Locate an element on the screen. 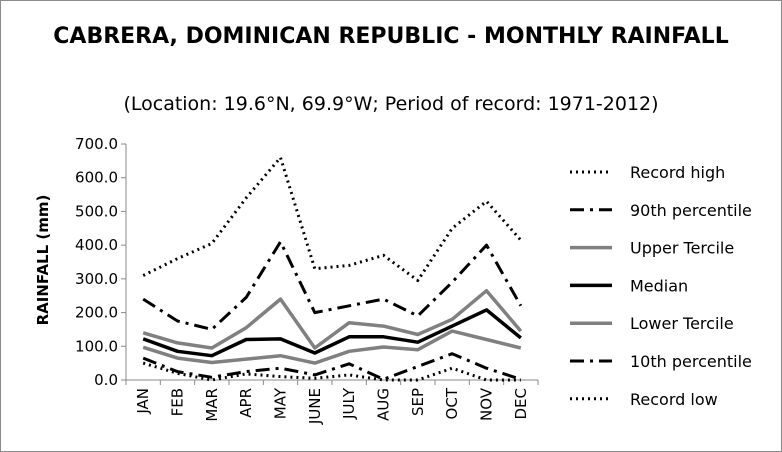  legend-label-10th-percentile: 10th percentile is located at coordinates (691, 361).